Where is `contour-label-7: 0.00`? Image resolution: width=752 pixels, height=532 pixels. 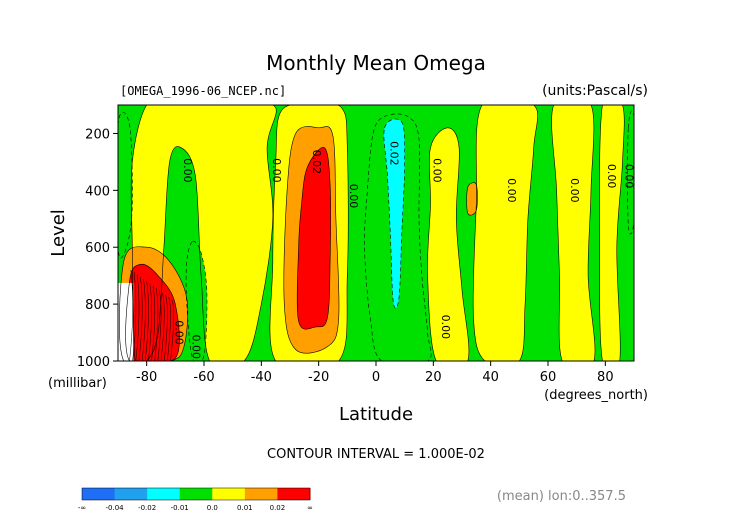 contour-label-7: 0.00 is located at coordinates (574, 190).